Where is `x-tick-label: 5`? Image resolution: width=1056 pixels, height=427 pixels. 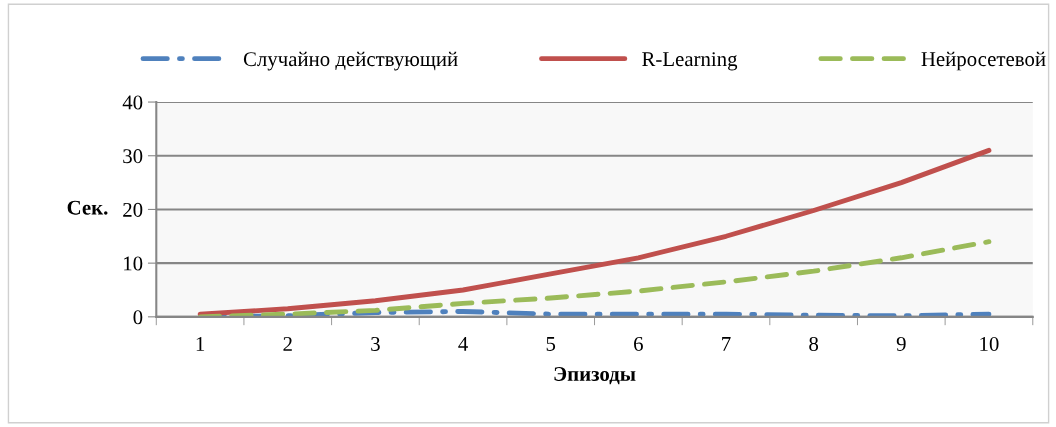 x-tick-label: 5 is located at coordinates (551, 344).